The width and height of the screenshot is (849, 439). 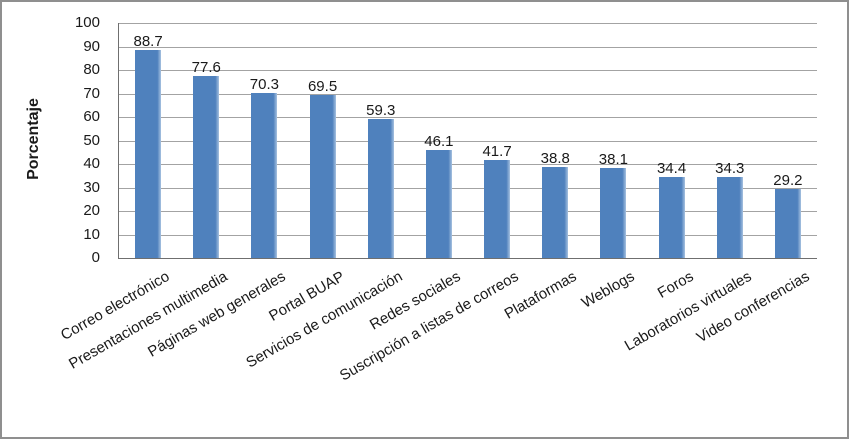 I want to click on bar-value-label: 34.3, so click(x=730, y=169).